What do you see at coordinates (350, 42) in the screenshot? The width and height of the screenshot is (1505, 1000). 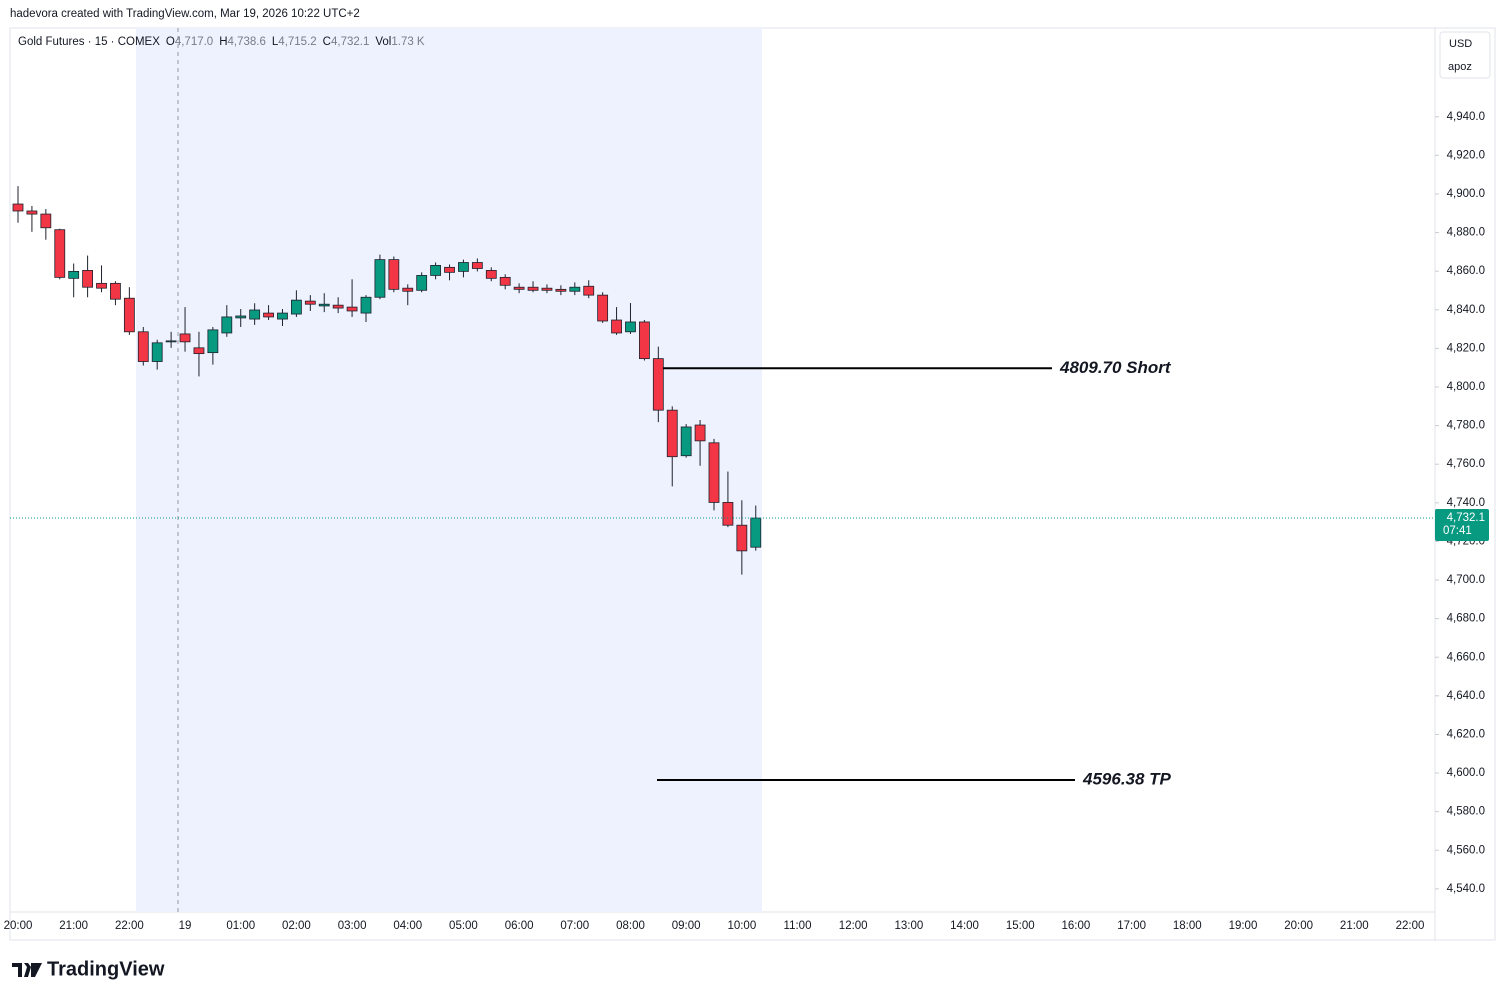 I see `legend-value: 4,732.1` at bounding box center [350, 42].